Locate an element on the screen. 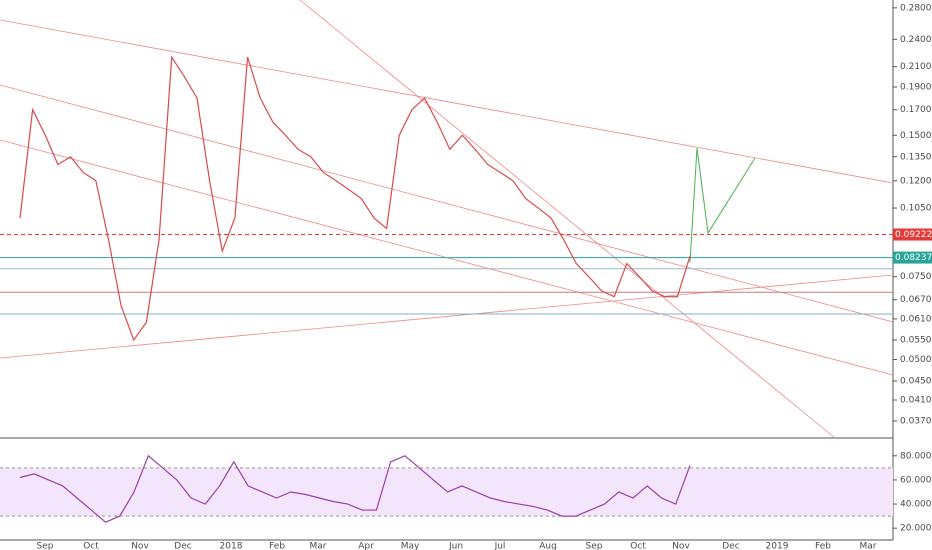 The image size is (932, 550). x-tick-label: May is located at coordinates (410, 546).